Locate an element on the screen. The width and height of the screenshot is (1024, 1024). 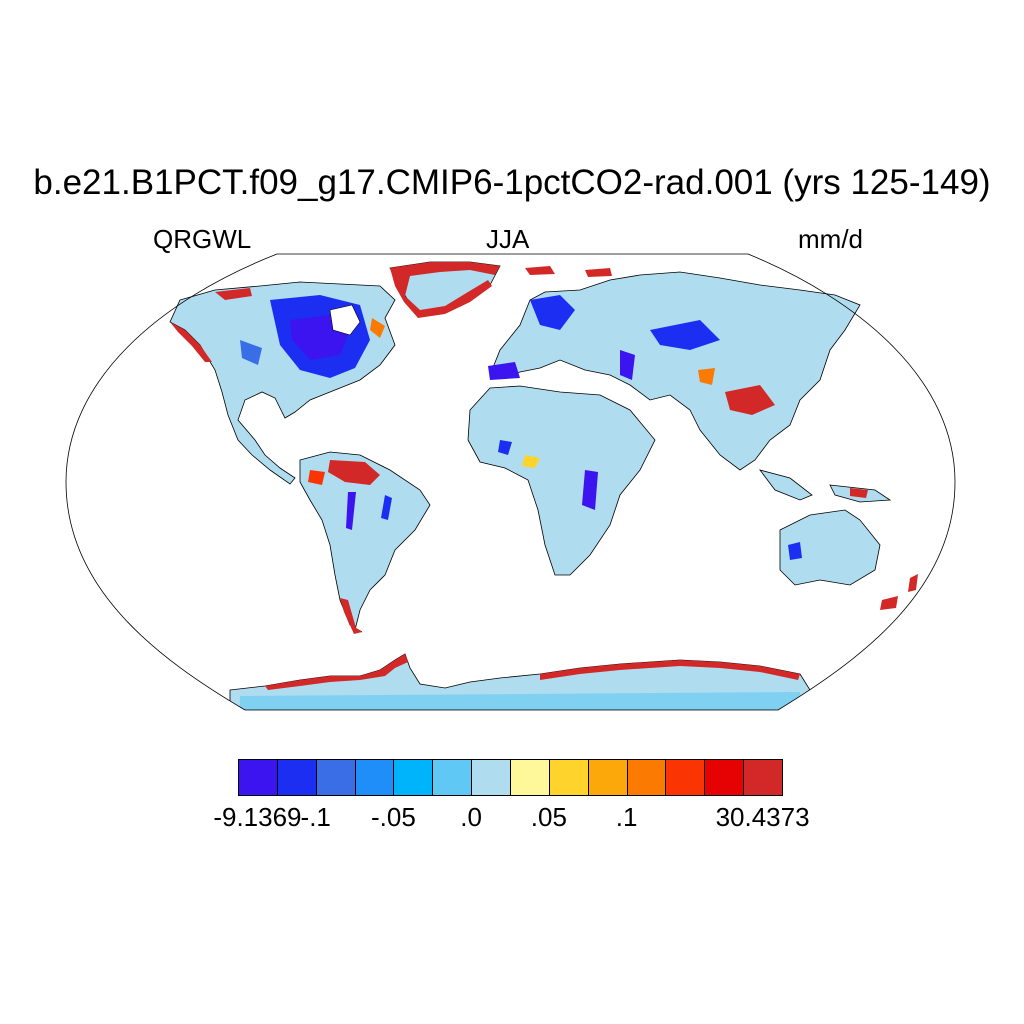
eurasia is located at coordinates (675, 371).